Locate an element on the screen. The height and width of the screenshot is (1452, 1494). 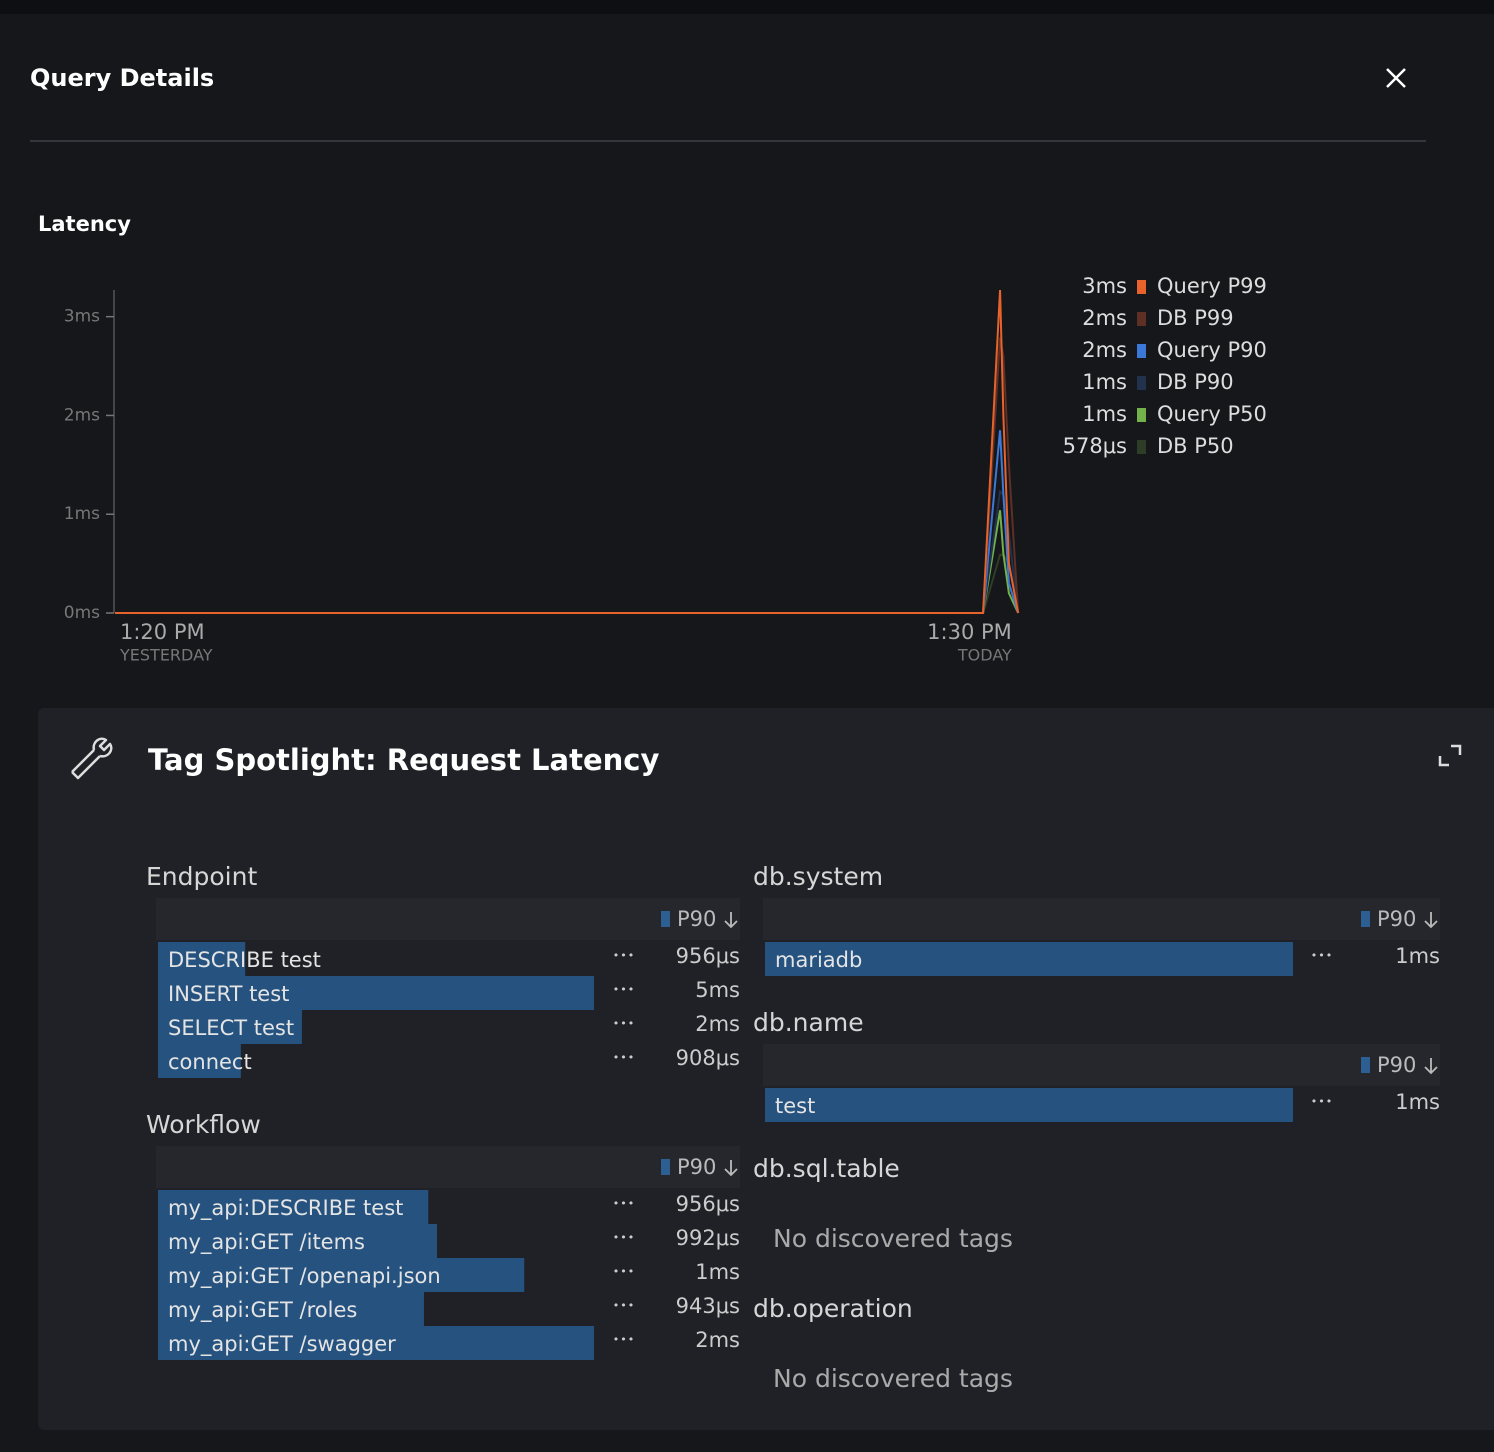
chart-title: Latency is located at coordinates (84, 224).